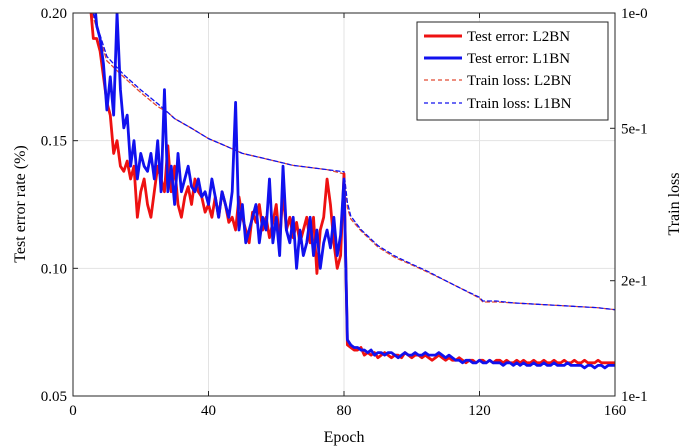  What do you see at coordinates (634, 282) in the screenshot?
I see `y2-tick-label: 2e-1` at bounding box center [634, 282].